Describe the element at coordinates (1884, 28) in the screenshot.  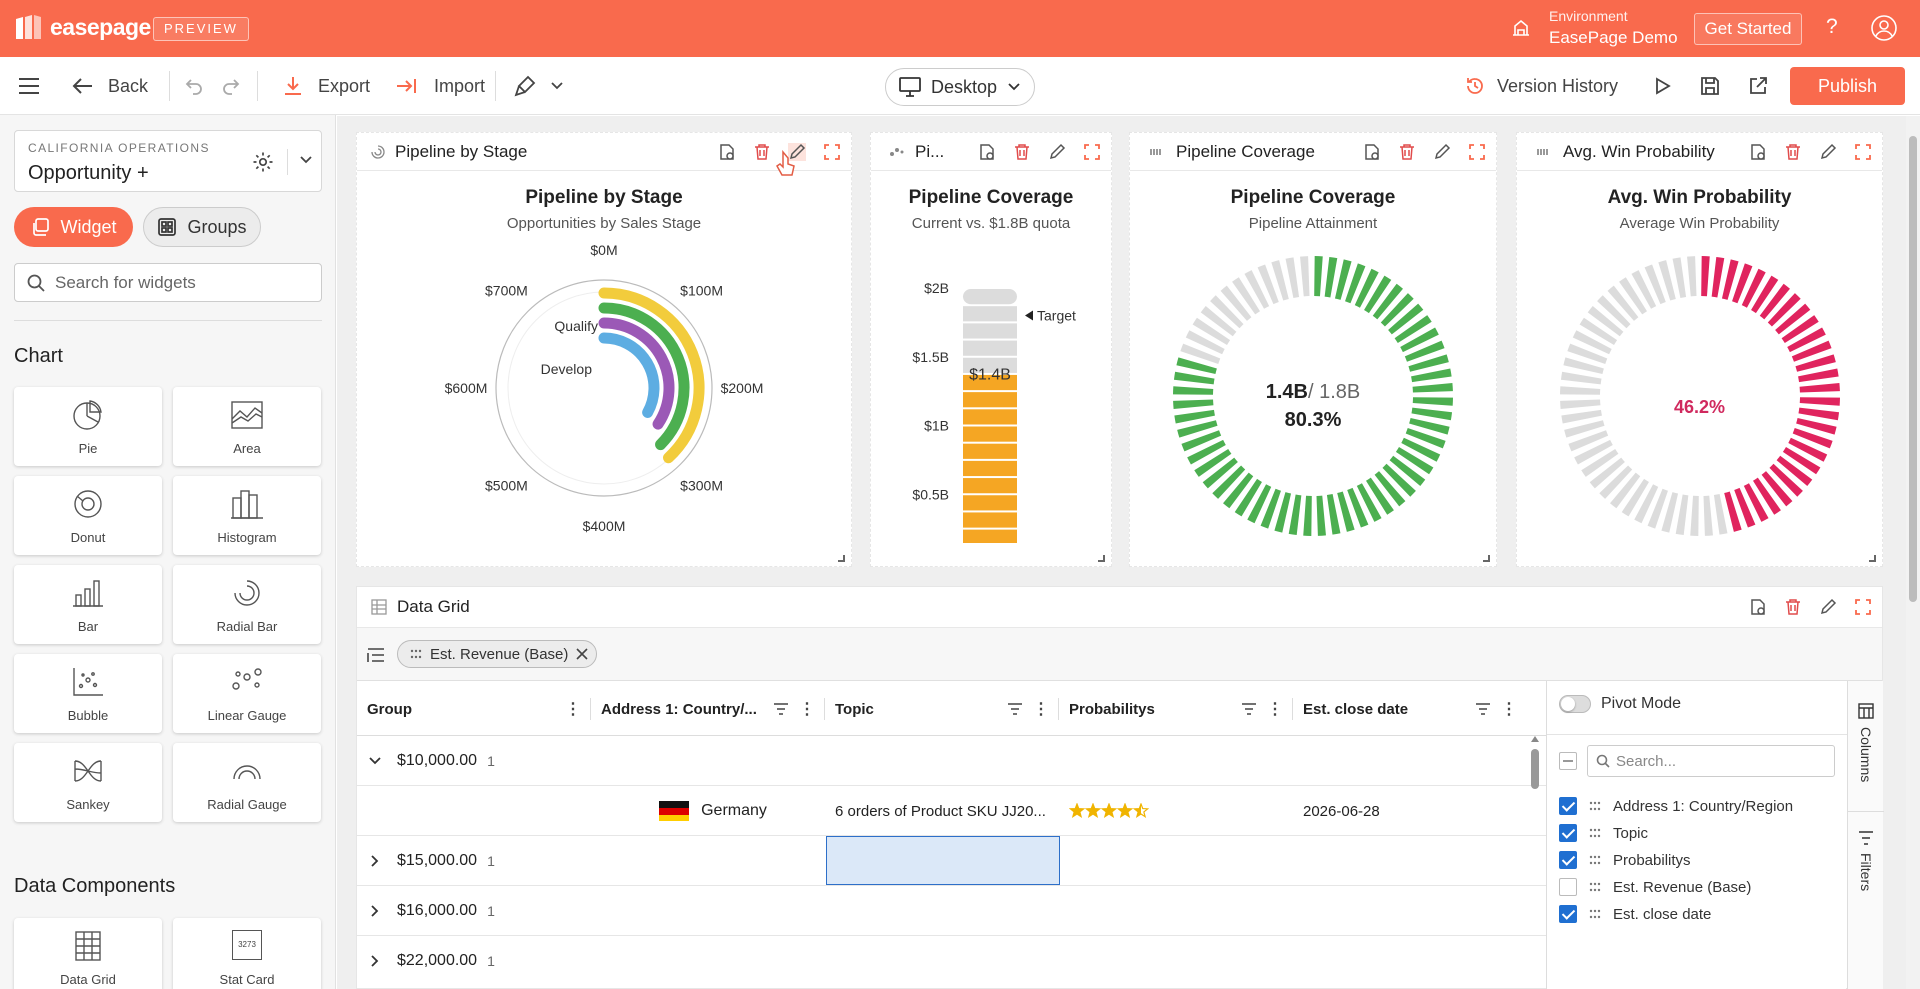
I see `user-icon` at that location.